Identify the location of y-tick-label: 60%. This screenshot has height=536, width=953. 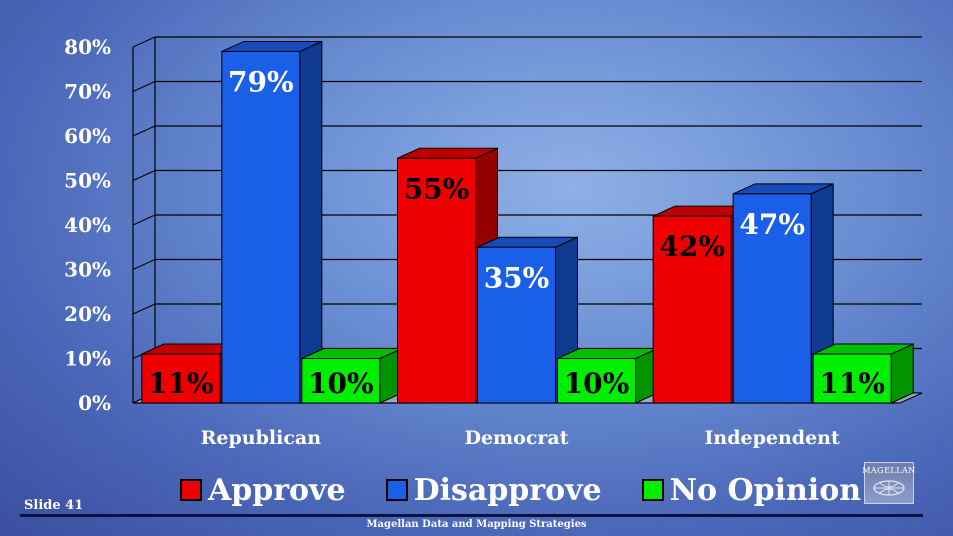
(87, 136).